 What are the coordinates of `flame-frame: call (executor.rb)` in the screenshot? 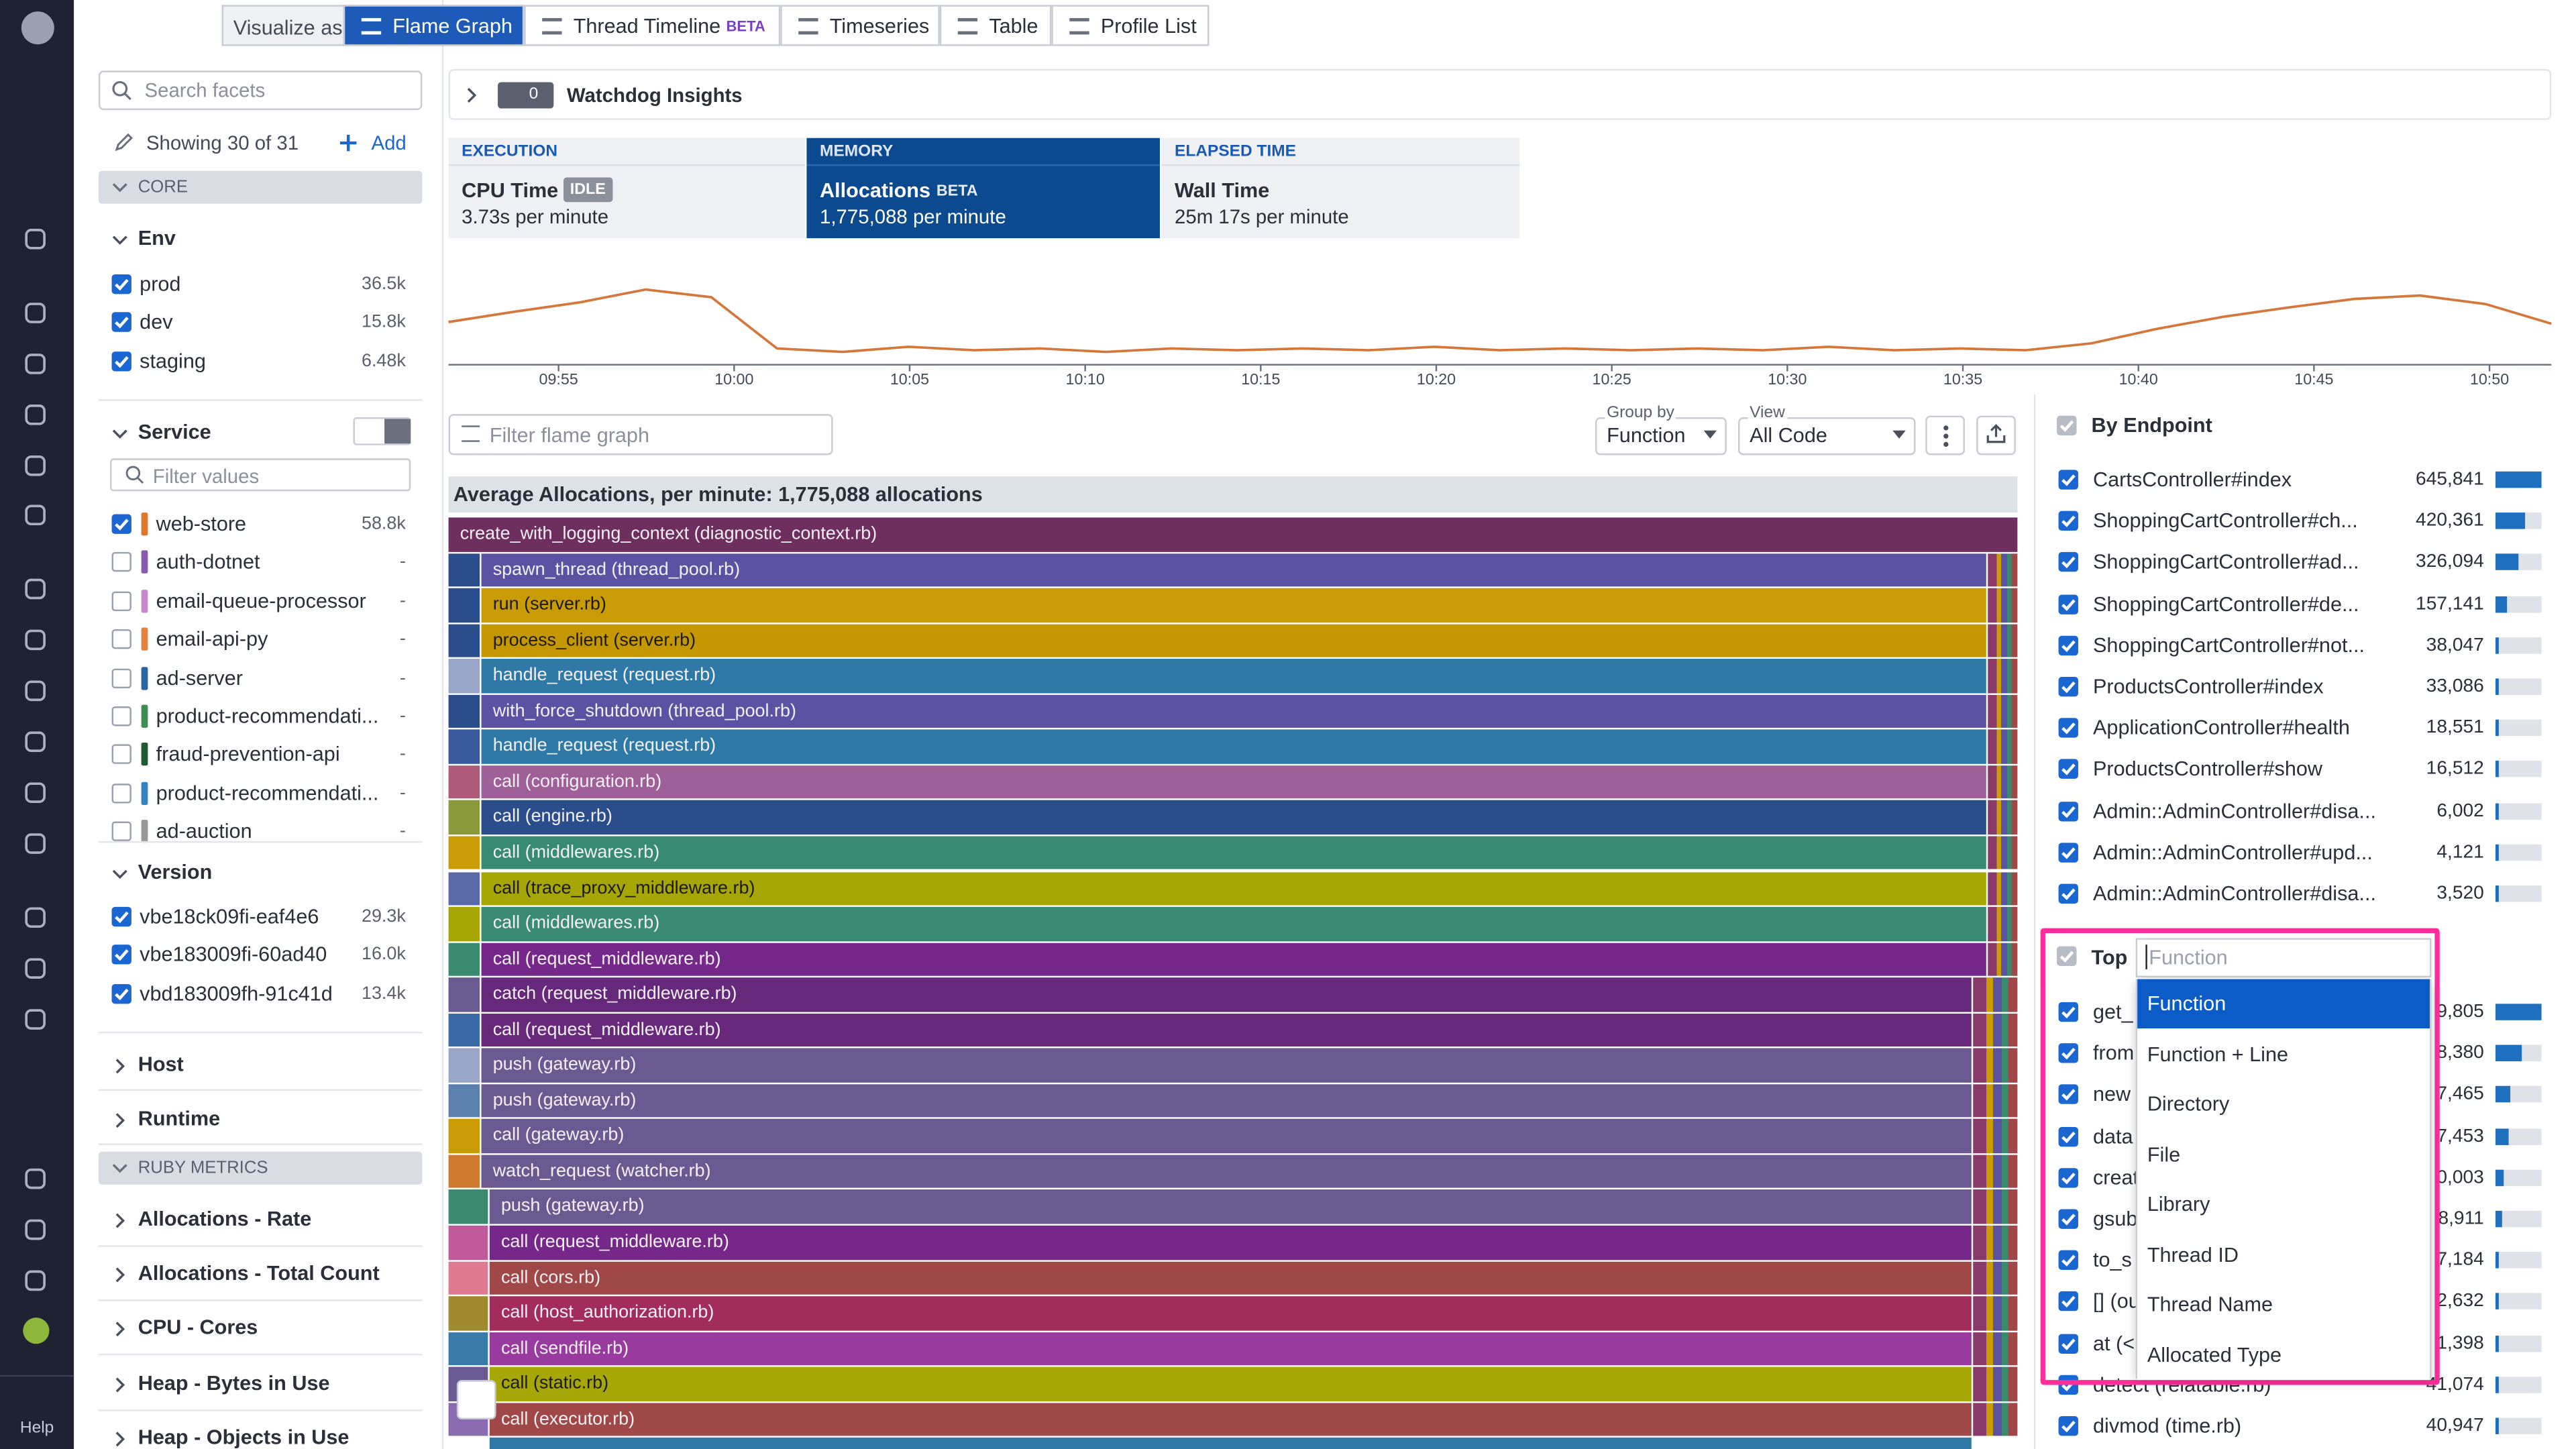 It's located at (1230, 1419).